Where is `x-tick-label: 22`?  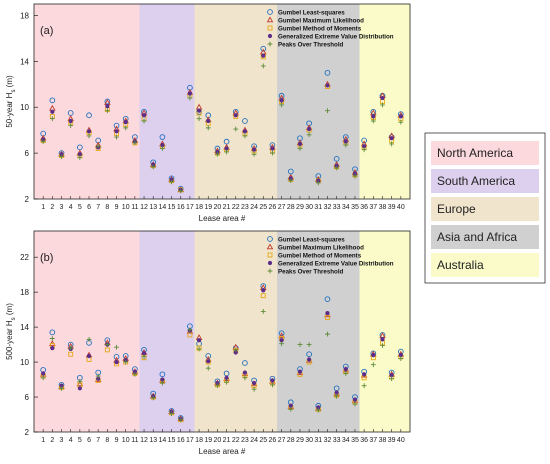 x-tick-label: 22 is located at coordinates (236, 207).